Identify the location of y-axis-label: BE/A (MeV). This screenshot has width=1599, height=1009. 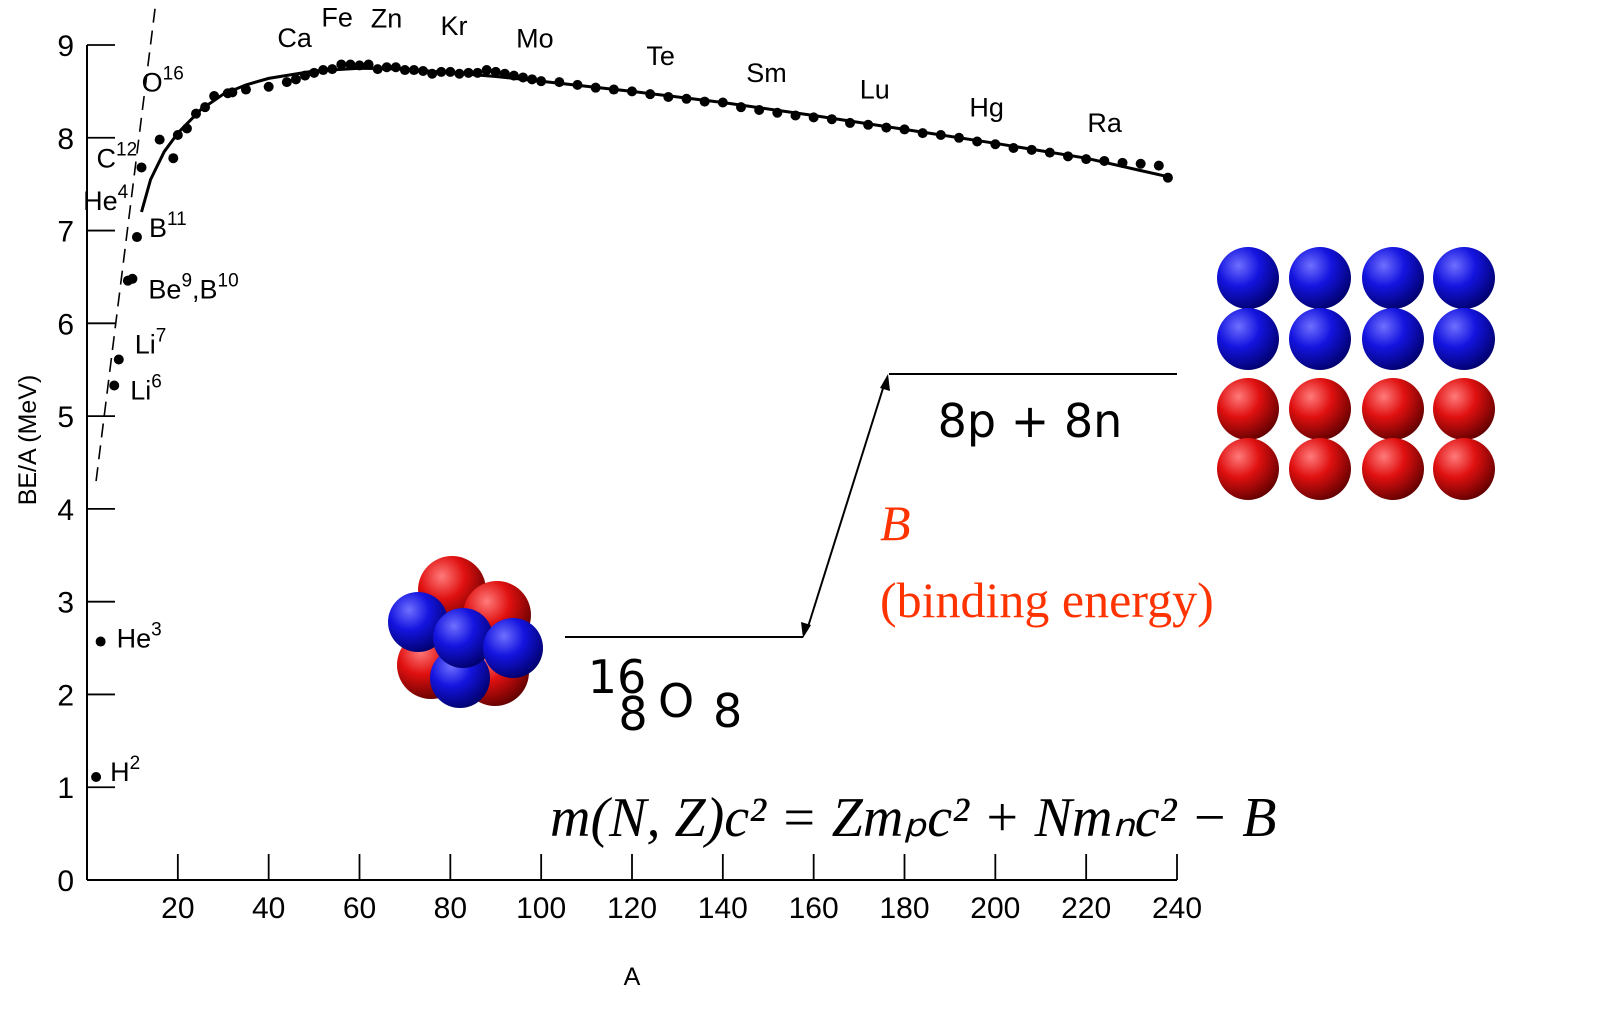
(28, 440).